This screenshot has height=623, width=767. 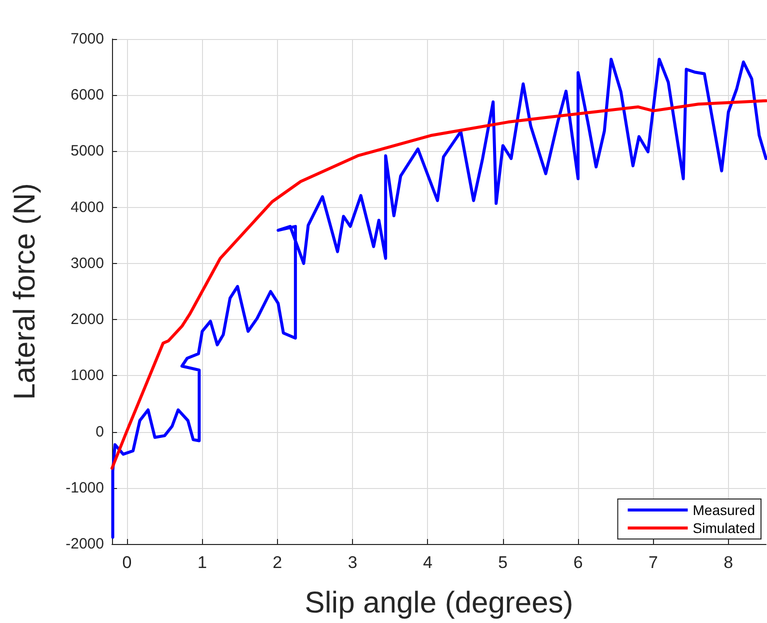 I want to click on x-axis-title: Slip angle (degrees), so click(x=439, y=603).